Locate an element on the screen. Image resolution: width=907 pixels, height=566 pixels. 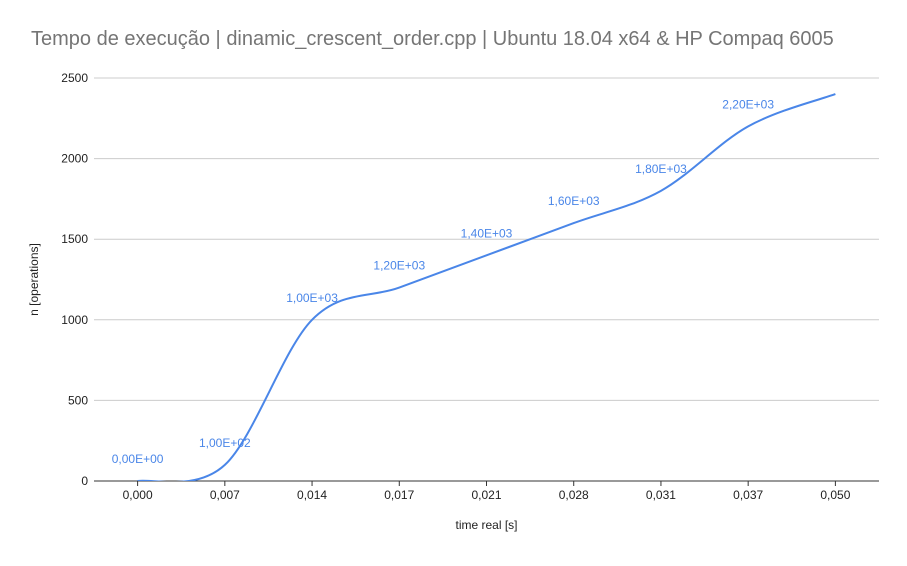
y-tick-label: 0 is located at coordinates (84, 481).